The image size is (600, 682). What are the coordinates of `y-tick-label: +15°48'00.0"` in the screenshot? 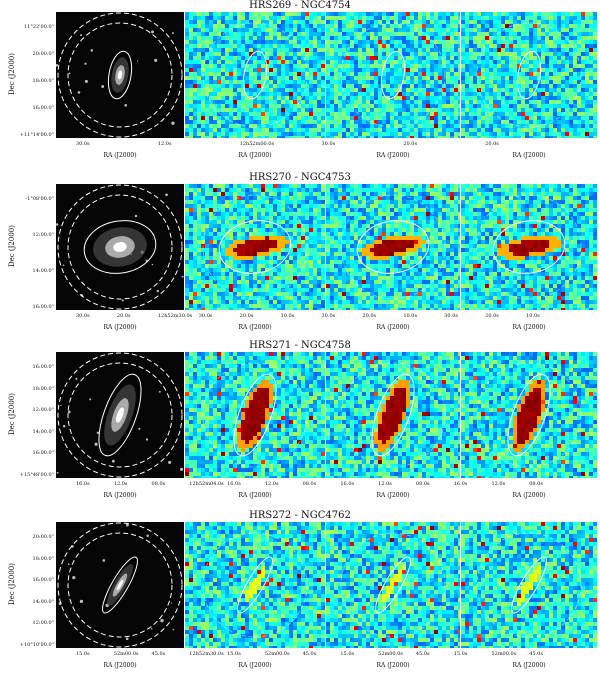 It's located at (36, 475).